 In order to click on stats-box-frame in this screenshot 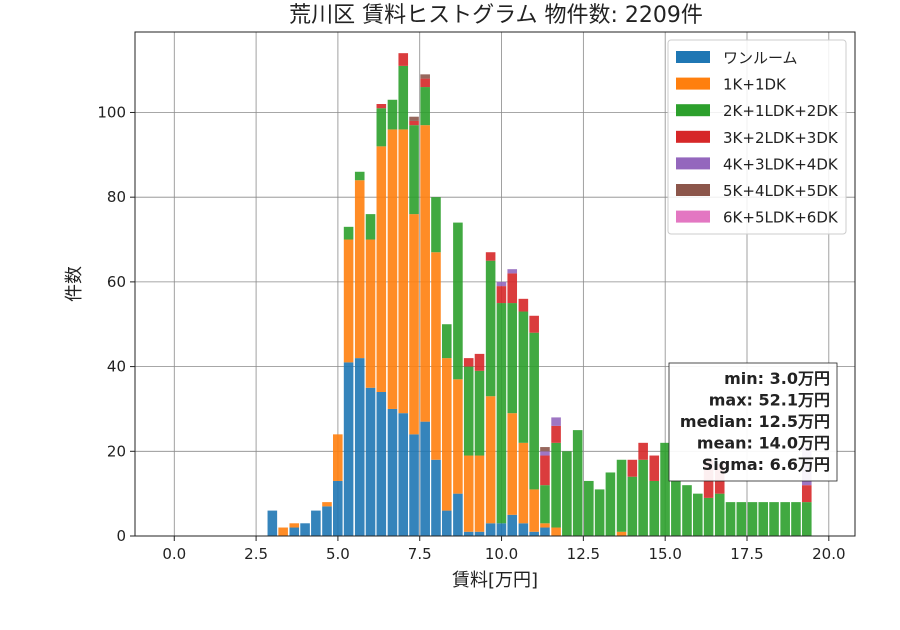, I will do `click(753, 422)`.